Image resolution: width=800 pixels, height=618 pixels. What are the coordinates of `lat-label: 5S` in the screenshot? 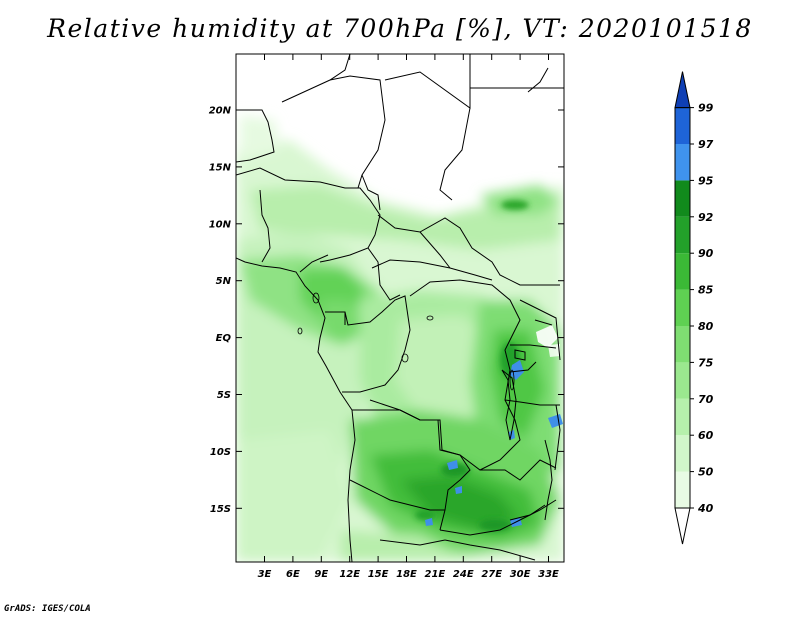 It's located at (224, 395).